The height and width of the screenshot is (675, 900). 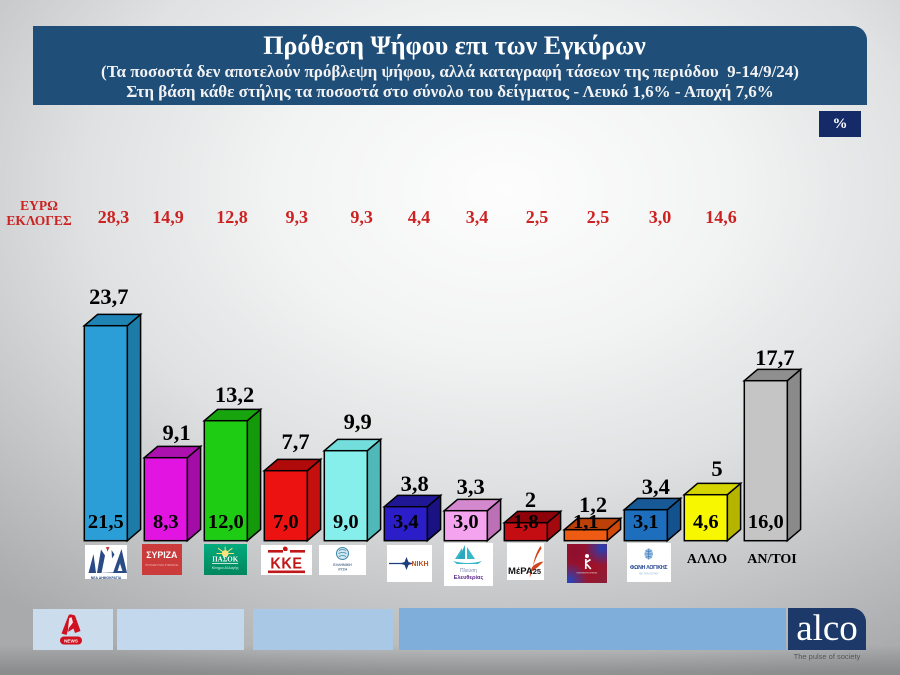 What do you see at coordinates (106, 578) in the screenshot?
I see `svg-text: ΝΕΑ ΔΗΜΟΚΡΑΤΙΑ` at bounding box center [106, 578].